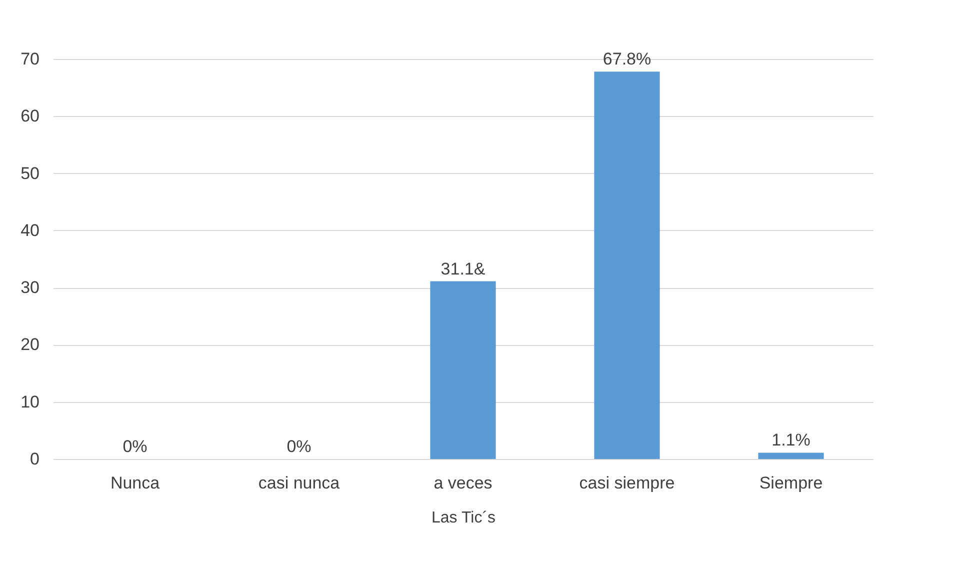 This screenshot has width=959, height=582. I want to click on x-tick-label: casi nunca, so click(299, 483).